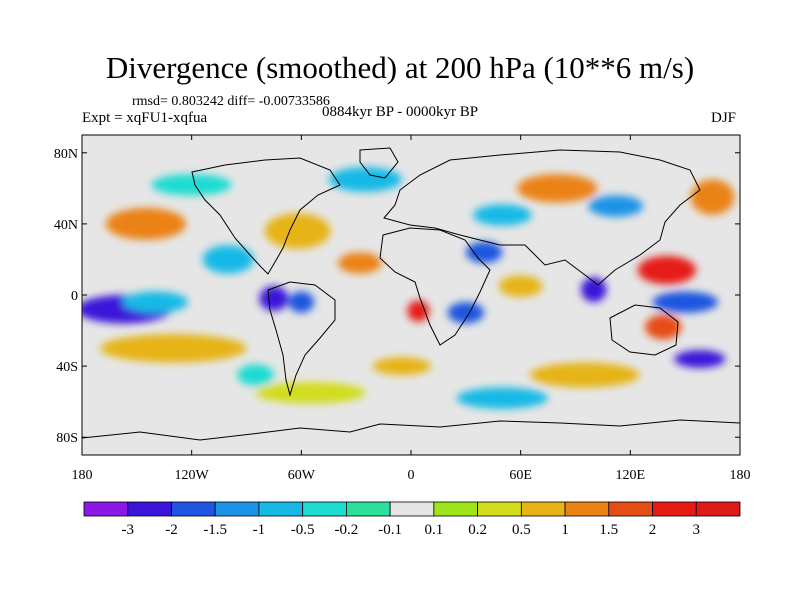 This screenshot has width=800, height=600. What do you see at coordinates (231, 101) in the screenshot?
I see `stats-text: rmsd= 0.803242 diff= -0.00733586` at bounding box center [231, 101].